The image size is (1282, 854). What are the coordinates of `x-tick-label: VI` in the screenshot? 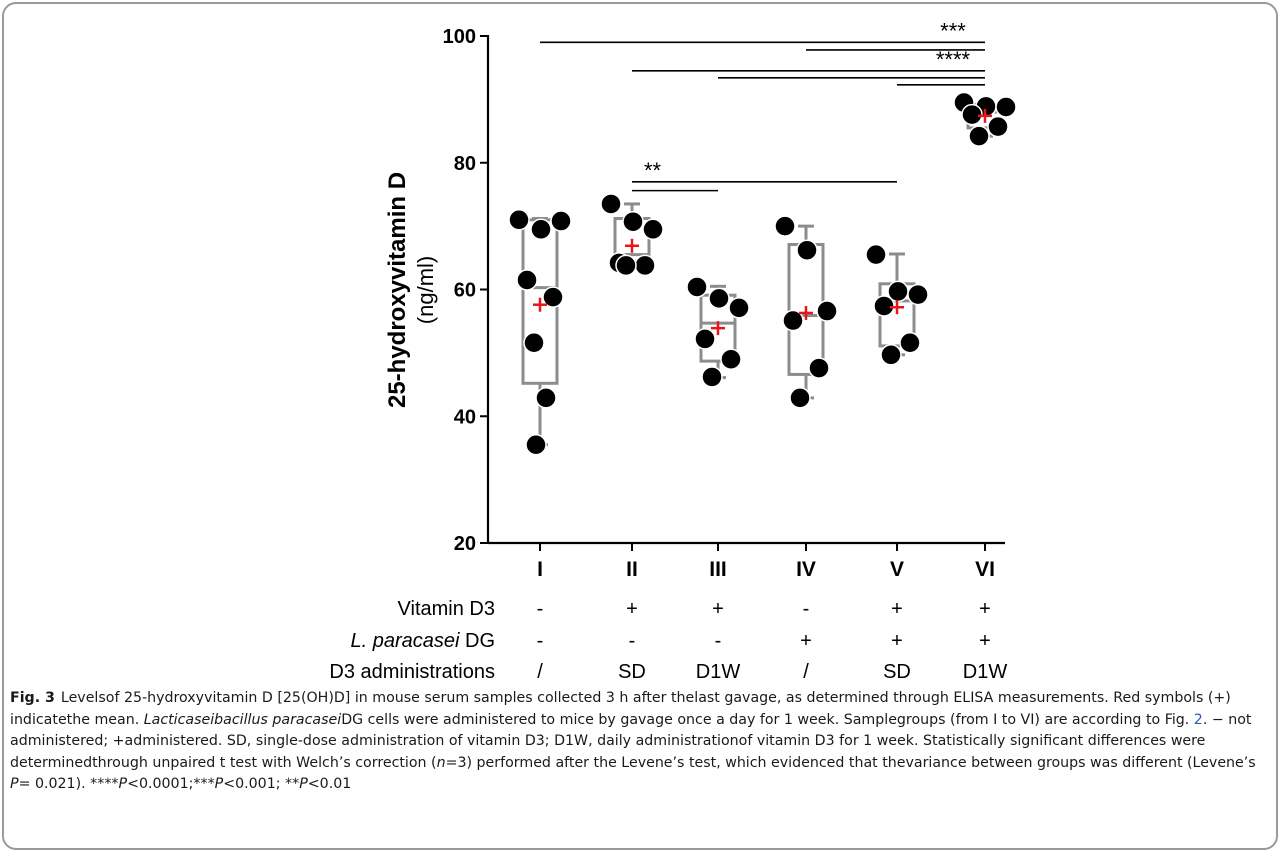 It's located at (985, 569).